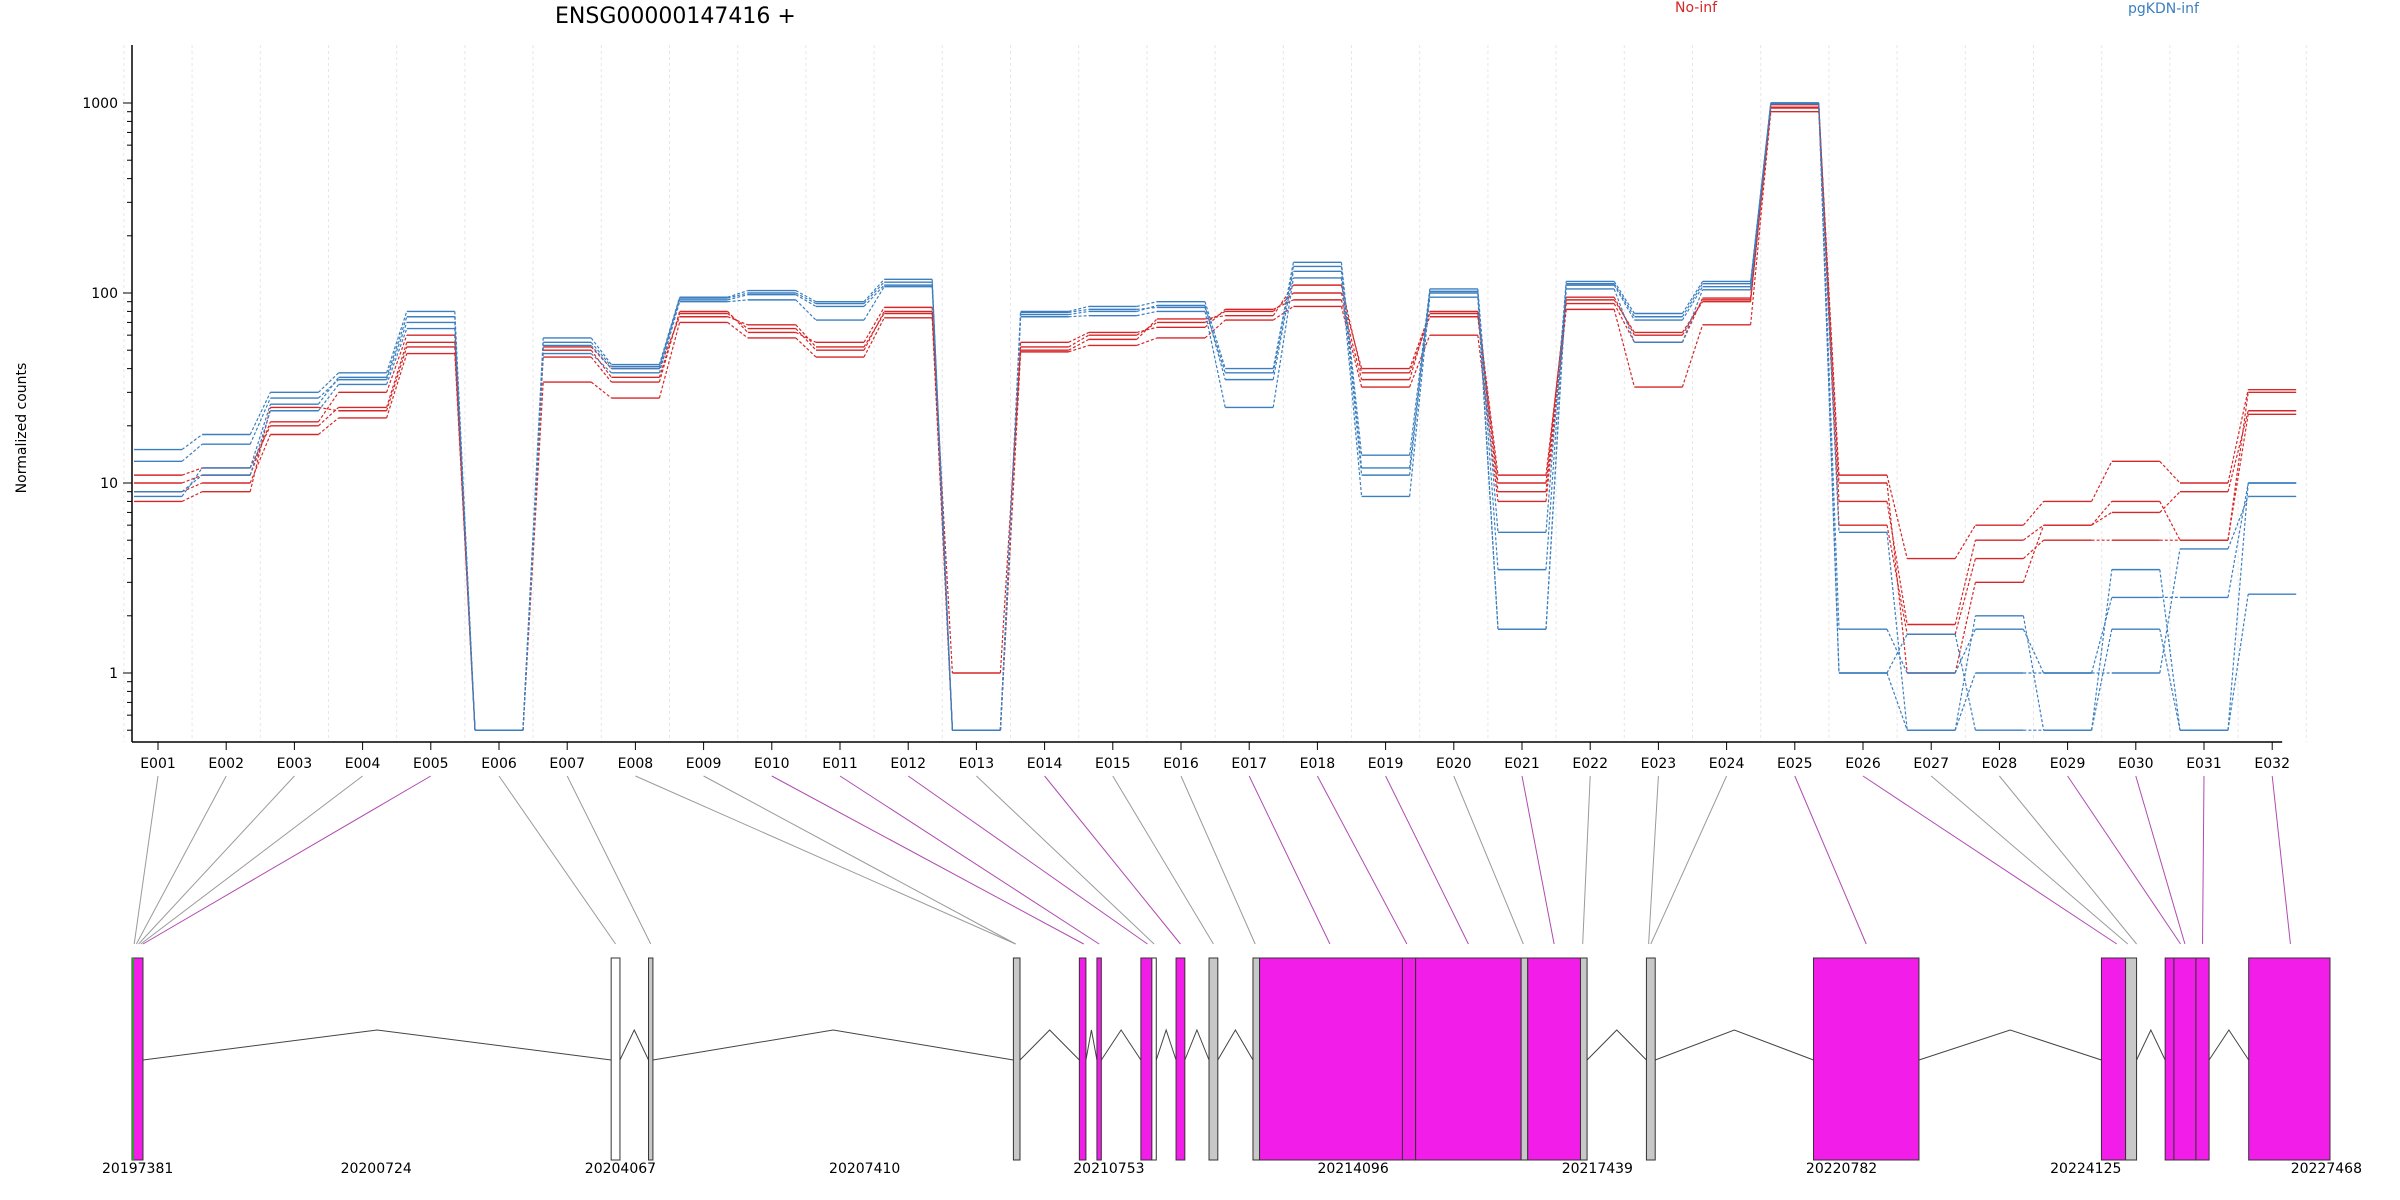 The height and width of the screenshot is (1200, 2400). What do you see at coordinates (1045, 764) in the screenshot?
I see `x-tick-label: E014` at bounding box center [1045, 764].